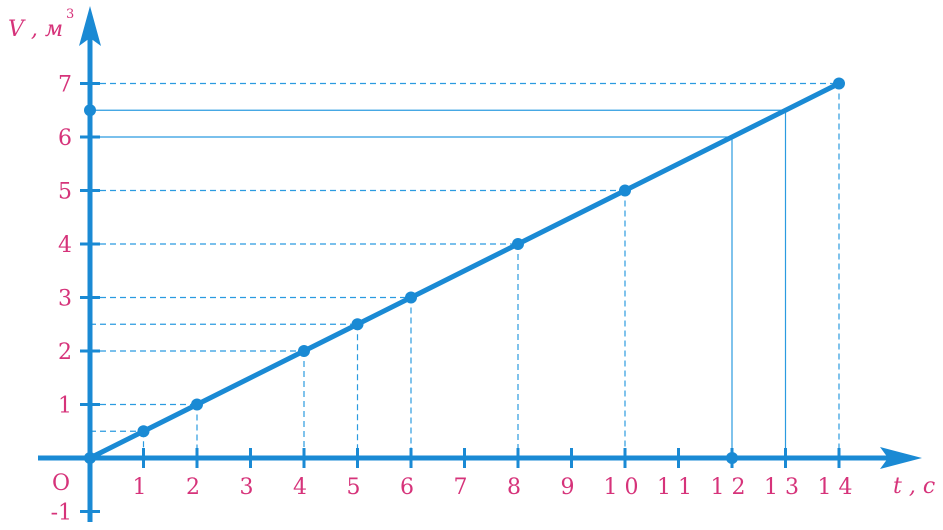 This screenshot has width=943, height=530. I want to click on x-tick-label: 1, so click(140, 487).